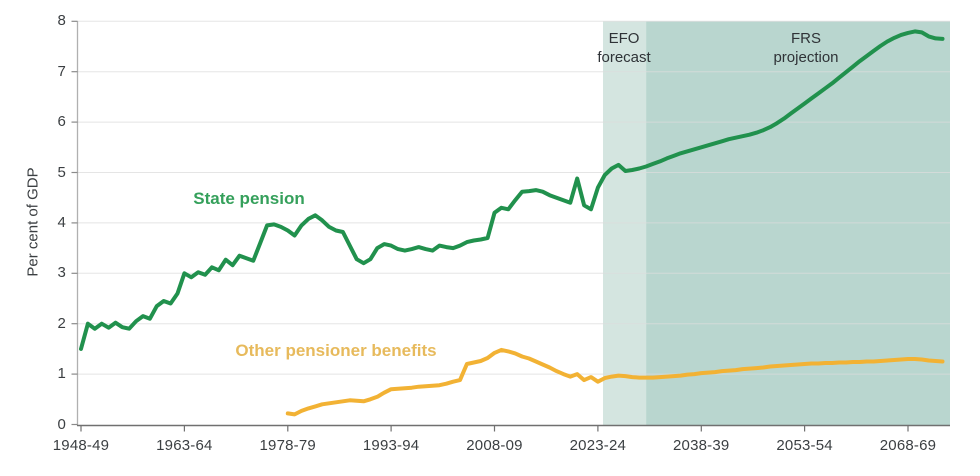  Describe the element at coordinates (908, 445) in the screenshot. I see `x-tick-label-2068: 2068-69` at that location.